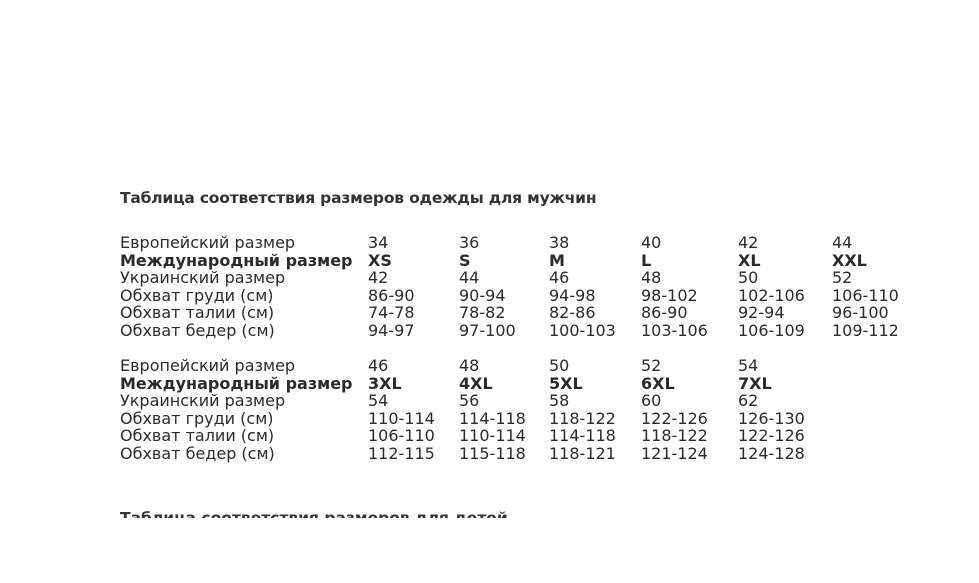 This screenshot has width=979, height=583. What do you see at coordinates (482, 295) in the screenshot?
I see `table-cell: 90-94` at bounding box center [482, 295].